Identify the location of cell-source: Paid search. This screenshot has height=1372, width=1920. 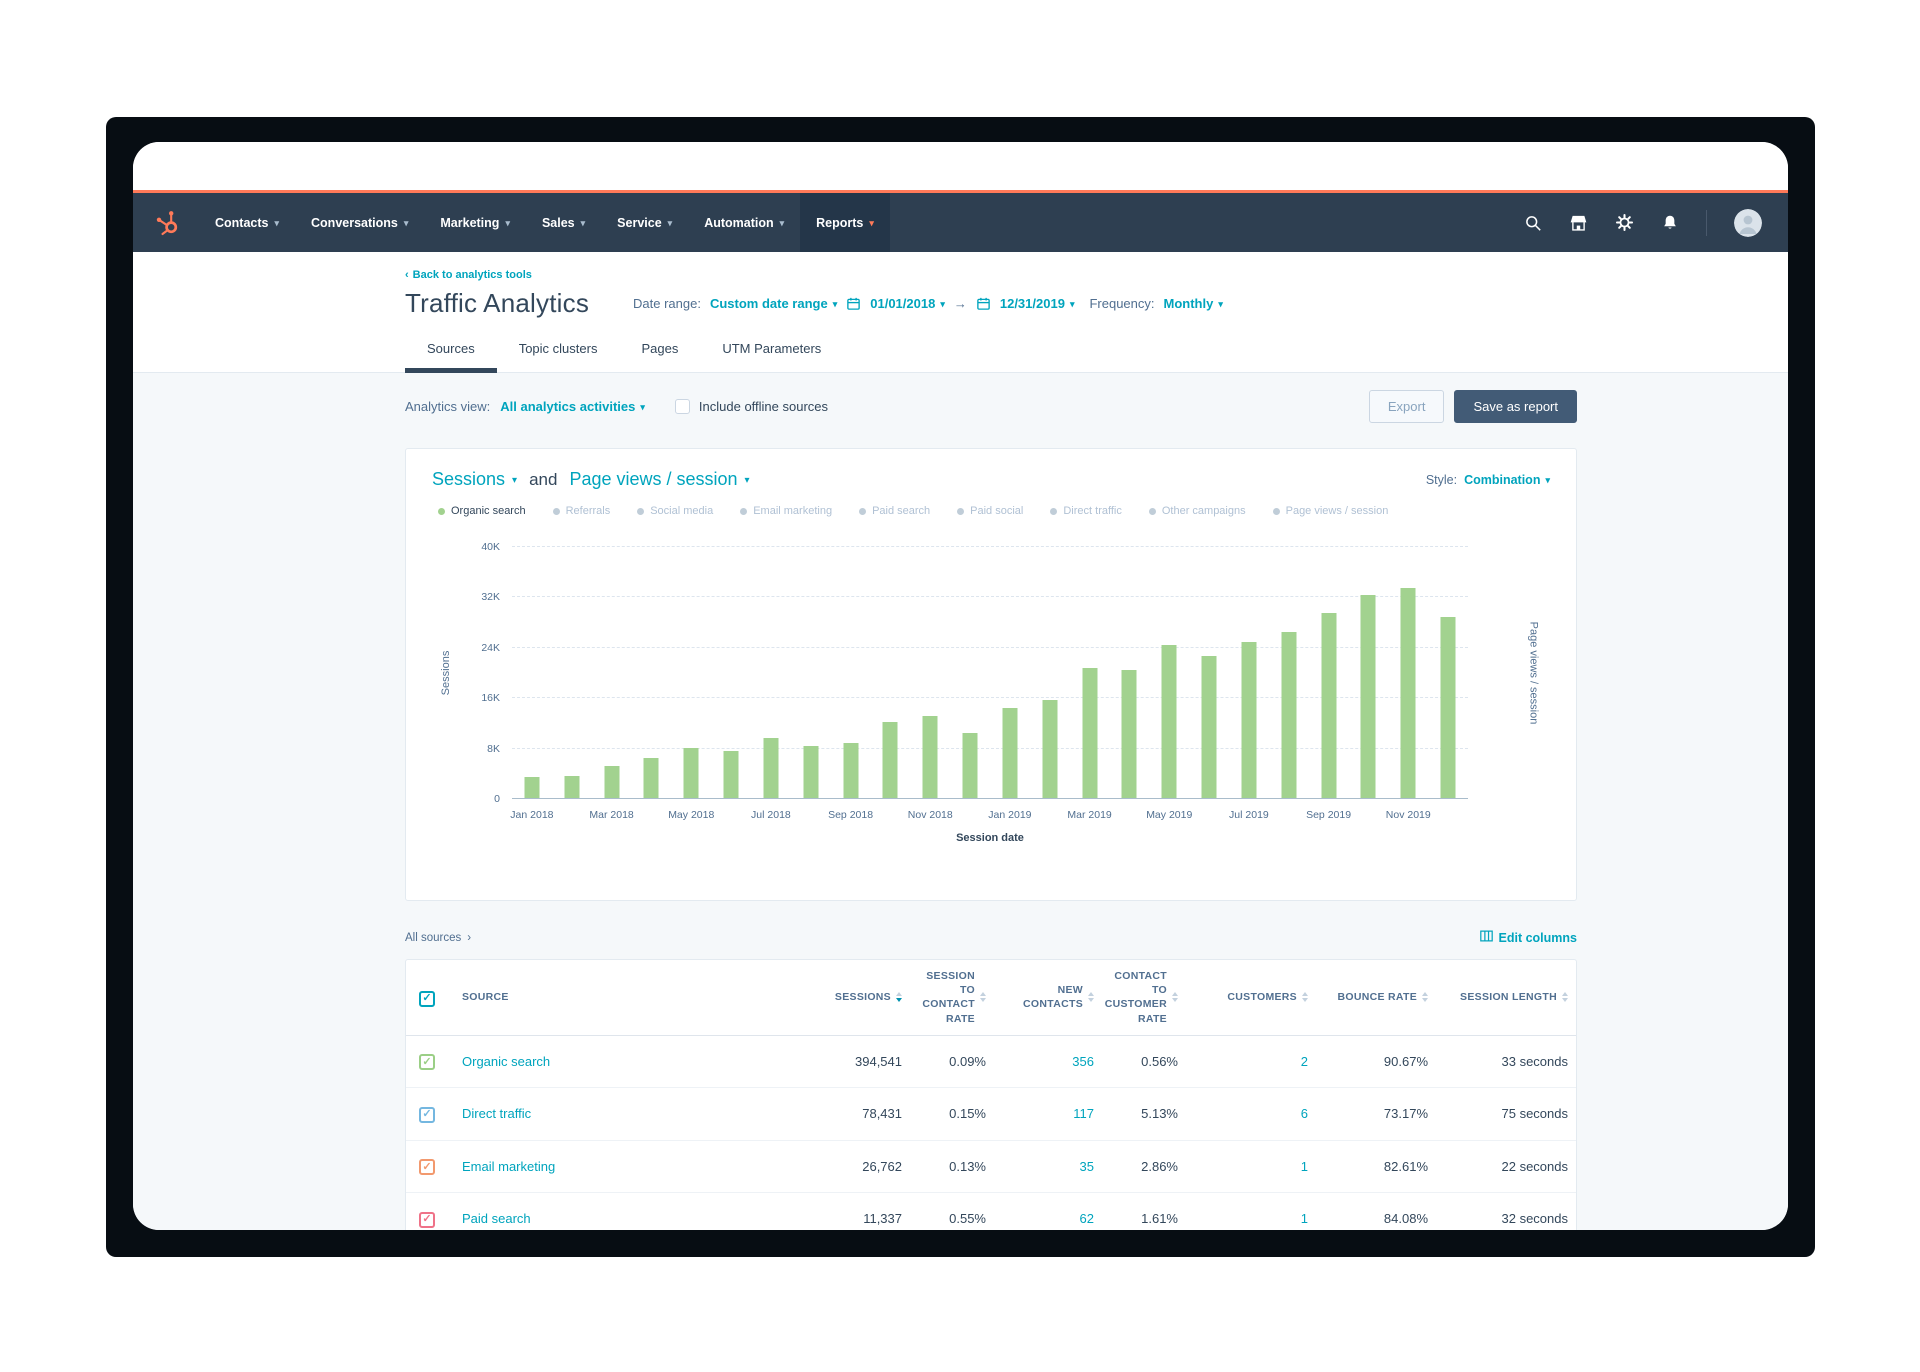
(622, 1211).